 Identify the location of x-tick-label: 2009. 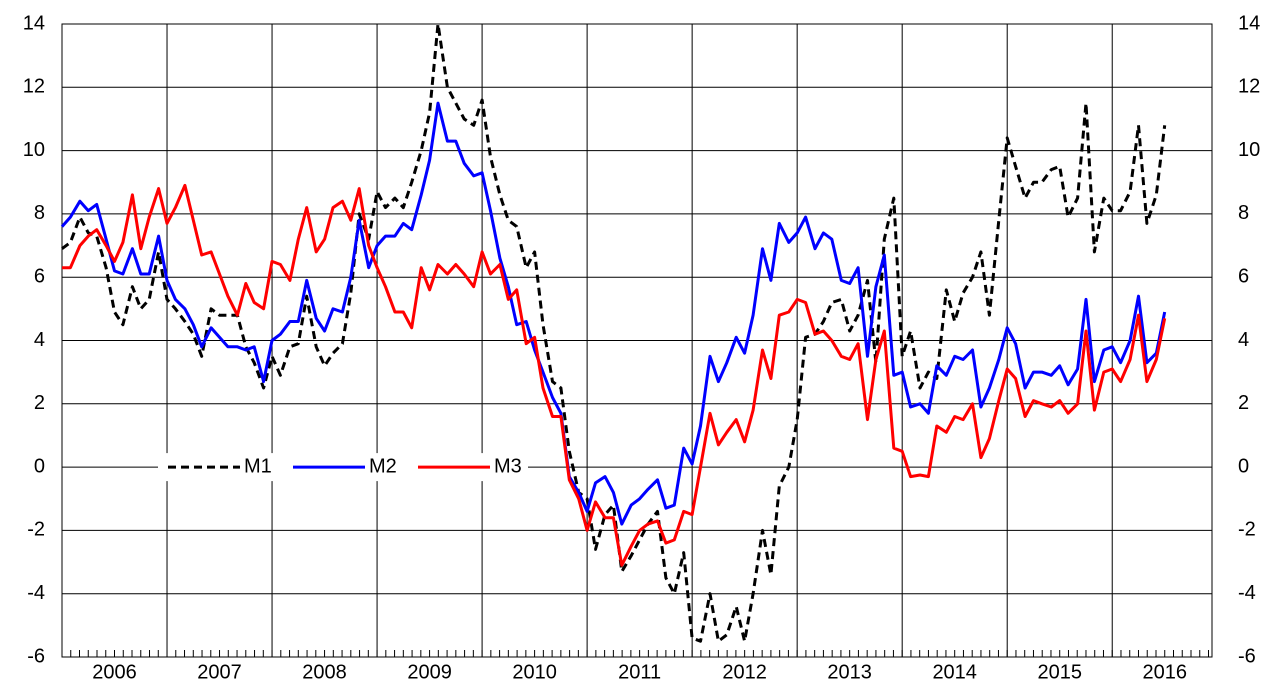
(429, 672).